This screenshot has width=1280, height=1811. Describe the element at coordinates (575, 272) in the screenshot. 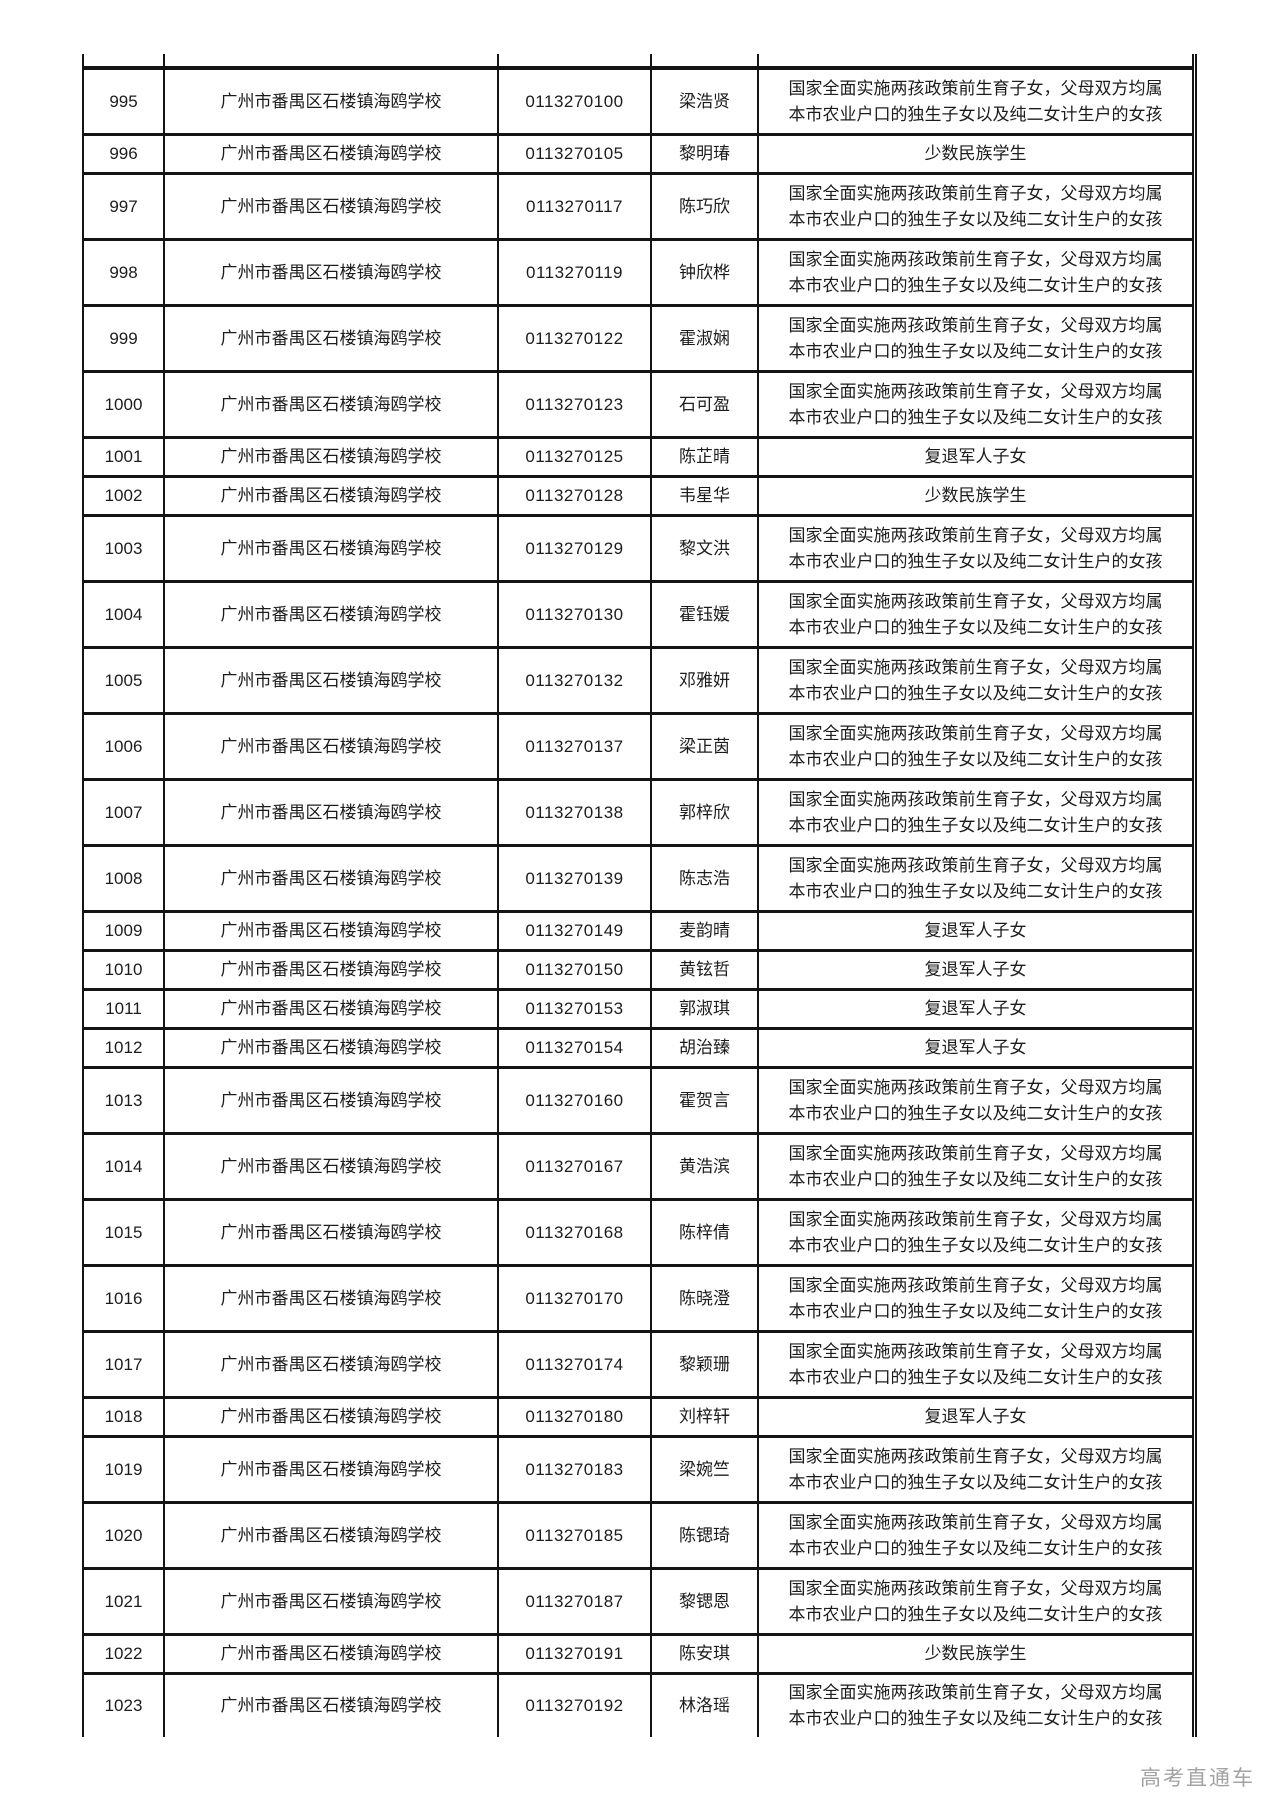

I see `exam-id: 0113270119` at that location.